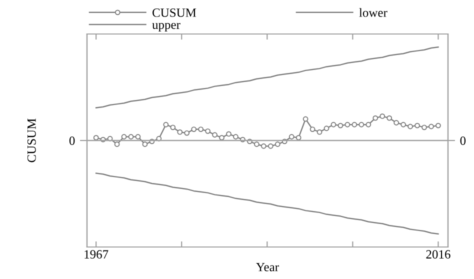  I want to click on x-tick-label: 2016, so click(438, 254).